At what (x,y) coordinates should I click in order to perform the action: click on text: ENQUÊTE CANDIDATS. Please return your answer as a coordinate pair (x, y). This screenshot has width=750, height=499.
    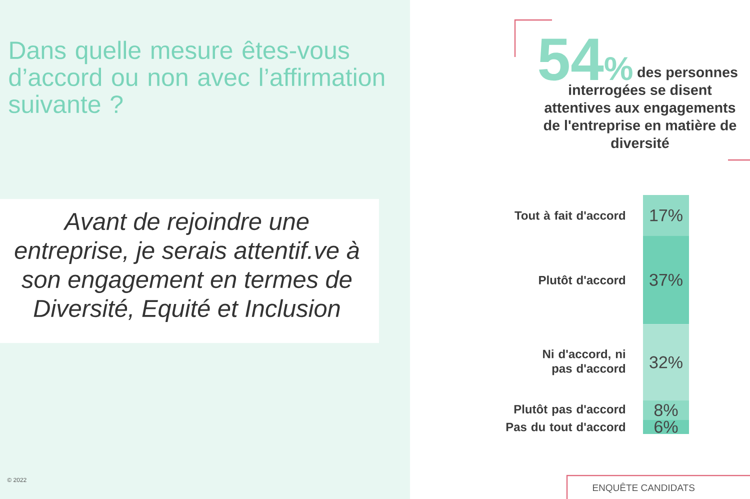
    Looking at the image, I should click on (643, 487).